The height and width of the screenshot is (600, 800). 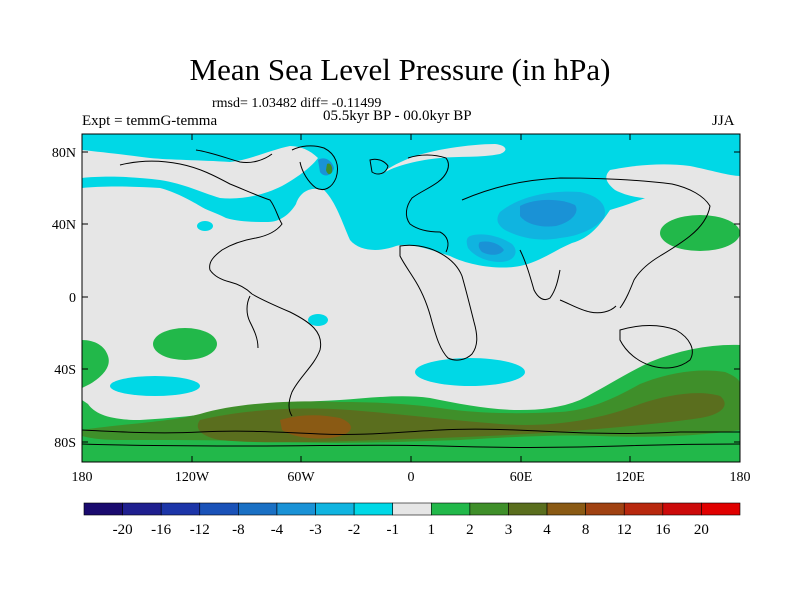 I want to click on colorbar-label: 12, so click(x=624, y=530).